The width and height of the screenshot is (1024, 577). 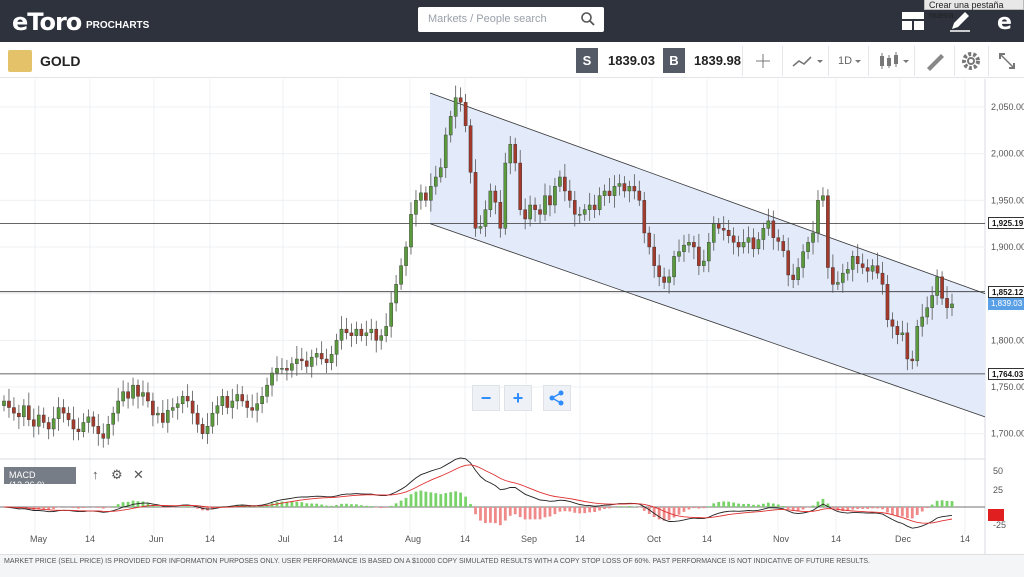 I want to click on share-button, so click(x=557, y=398).